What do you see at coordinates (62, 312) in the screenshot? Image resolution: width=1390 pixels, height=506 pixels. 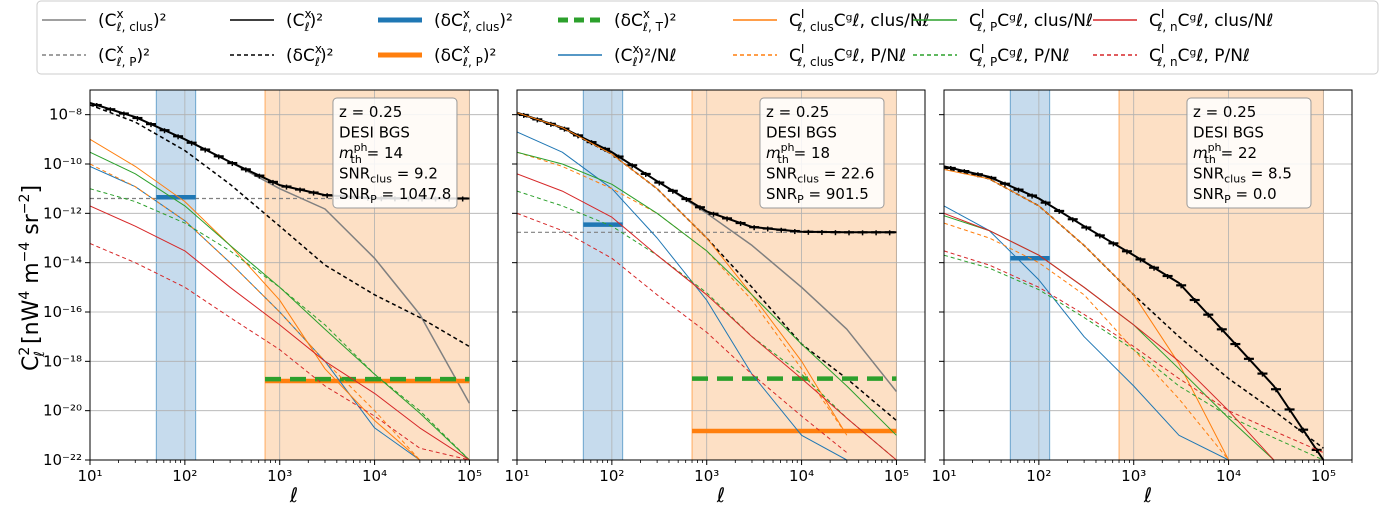 I see `y-tick-label: 10⁻¹⁶` at bounding box center [62, 312].